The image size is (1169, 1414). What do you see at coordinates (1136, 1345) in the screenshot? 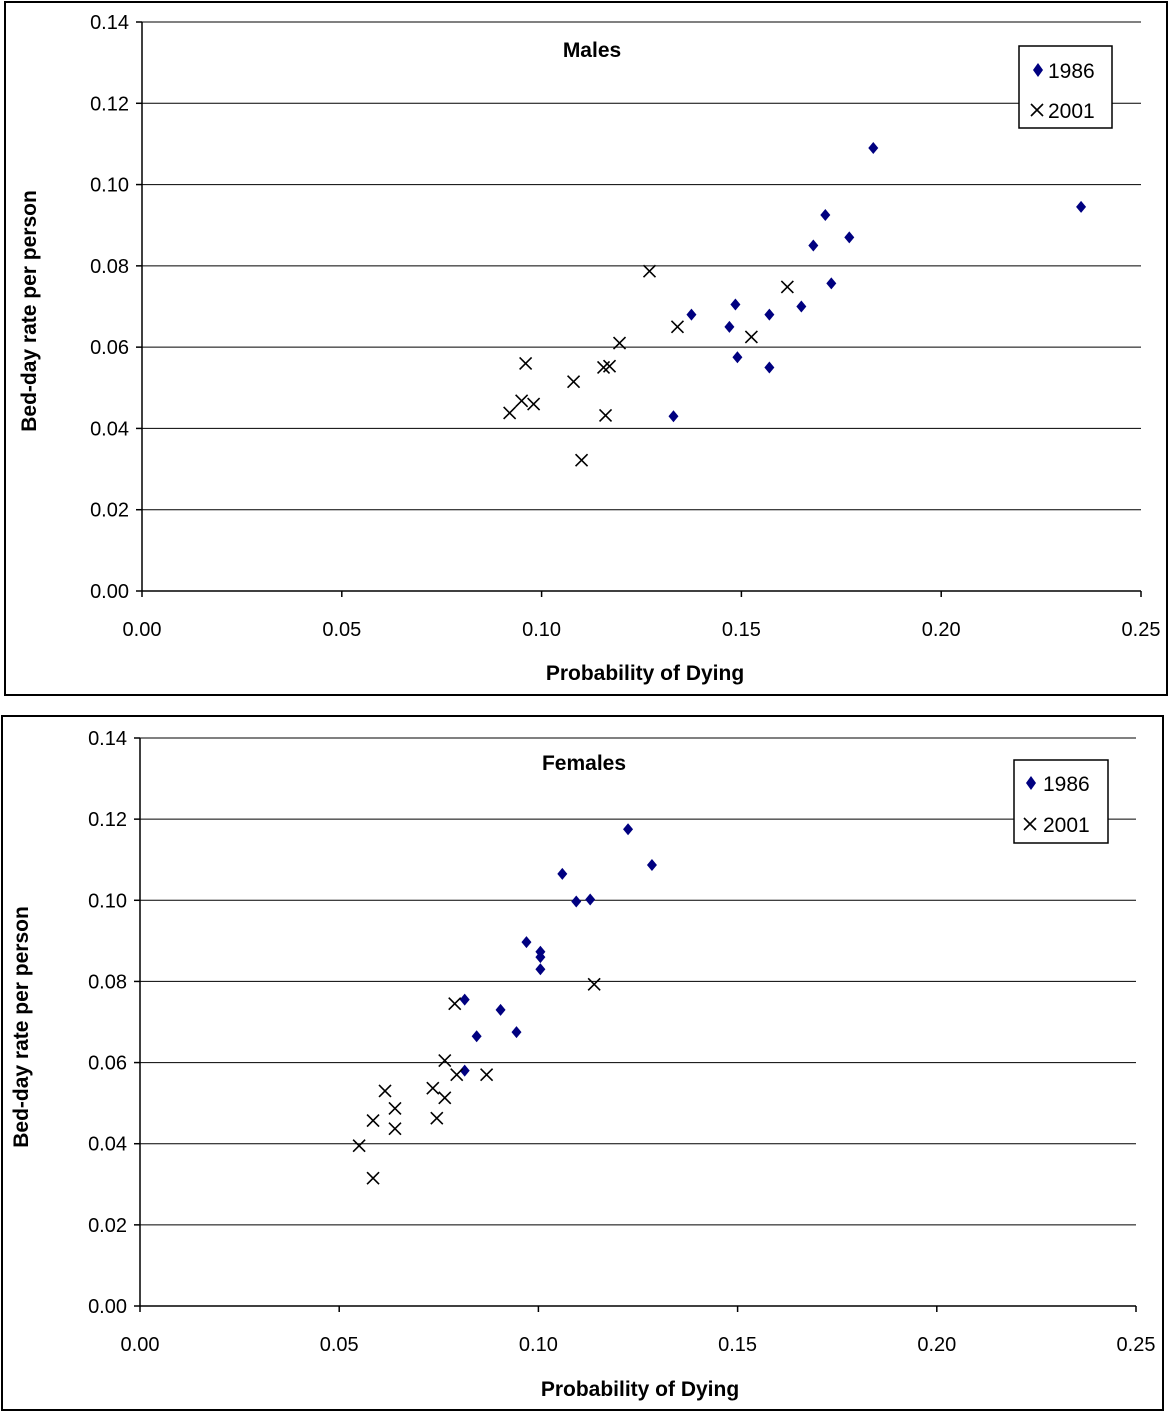
I see `x-tick-label-females: 0.25` at bounding box center [1136, 1345].